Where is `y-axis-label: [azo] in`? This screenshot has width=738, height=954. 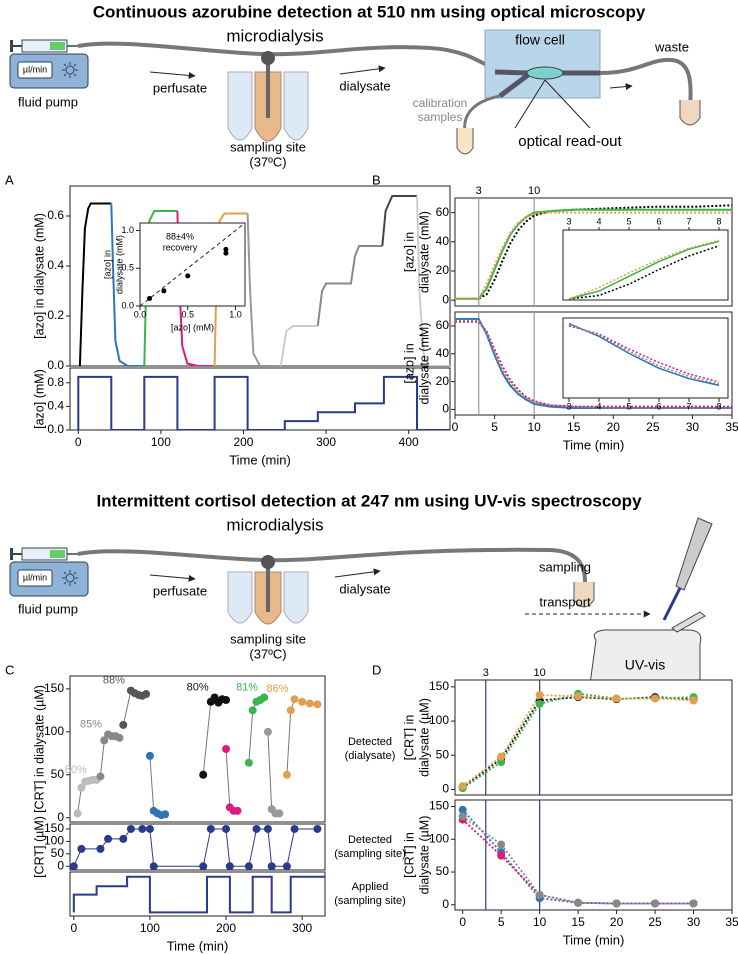
y-axis-label: [azo] in is located at coordinates (409, 363).